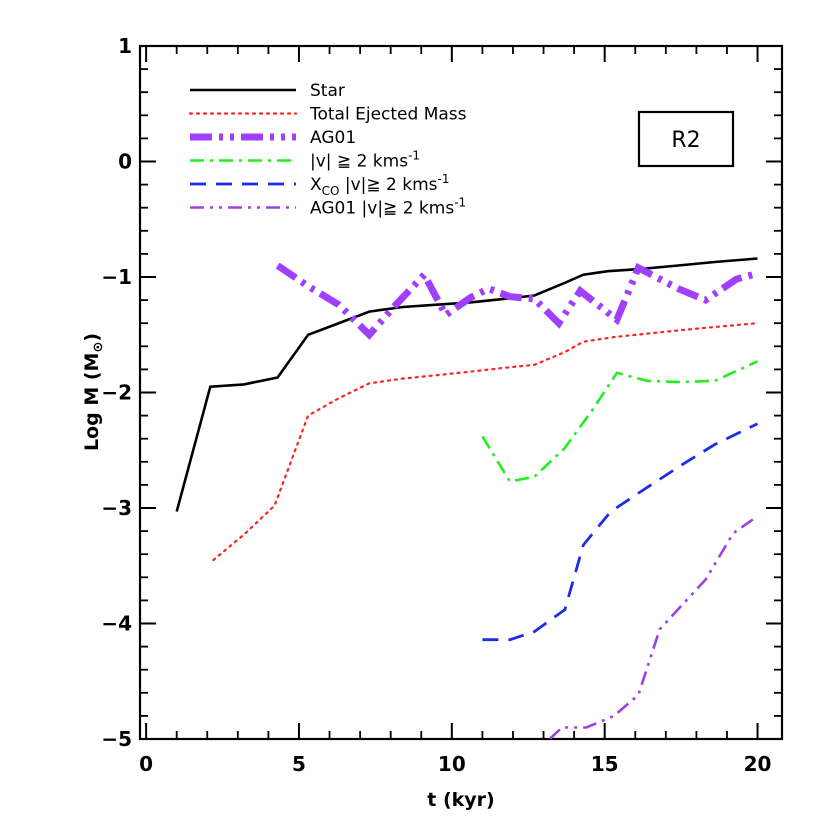 This screenshot has height=830, width=830. Describe the element at coordinates (125, 162) in the screenshot. I see `y-tick-label: 0` at that location.